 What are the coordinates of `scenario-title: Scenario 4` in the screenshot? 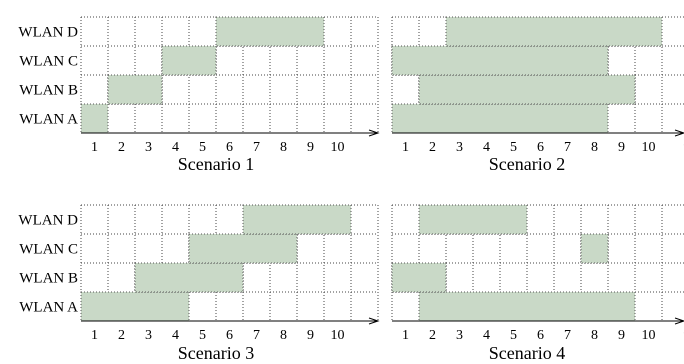 It's located at (527, 353).